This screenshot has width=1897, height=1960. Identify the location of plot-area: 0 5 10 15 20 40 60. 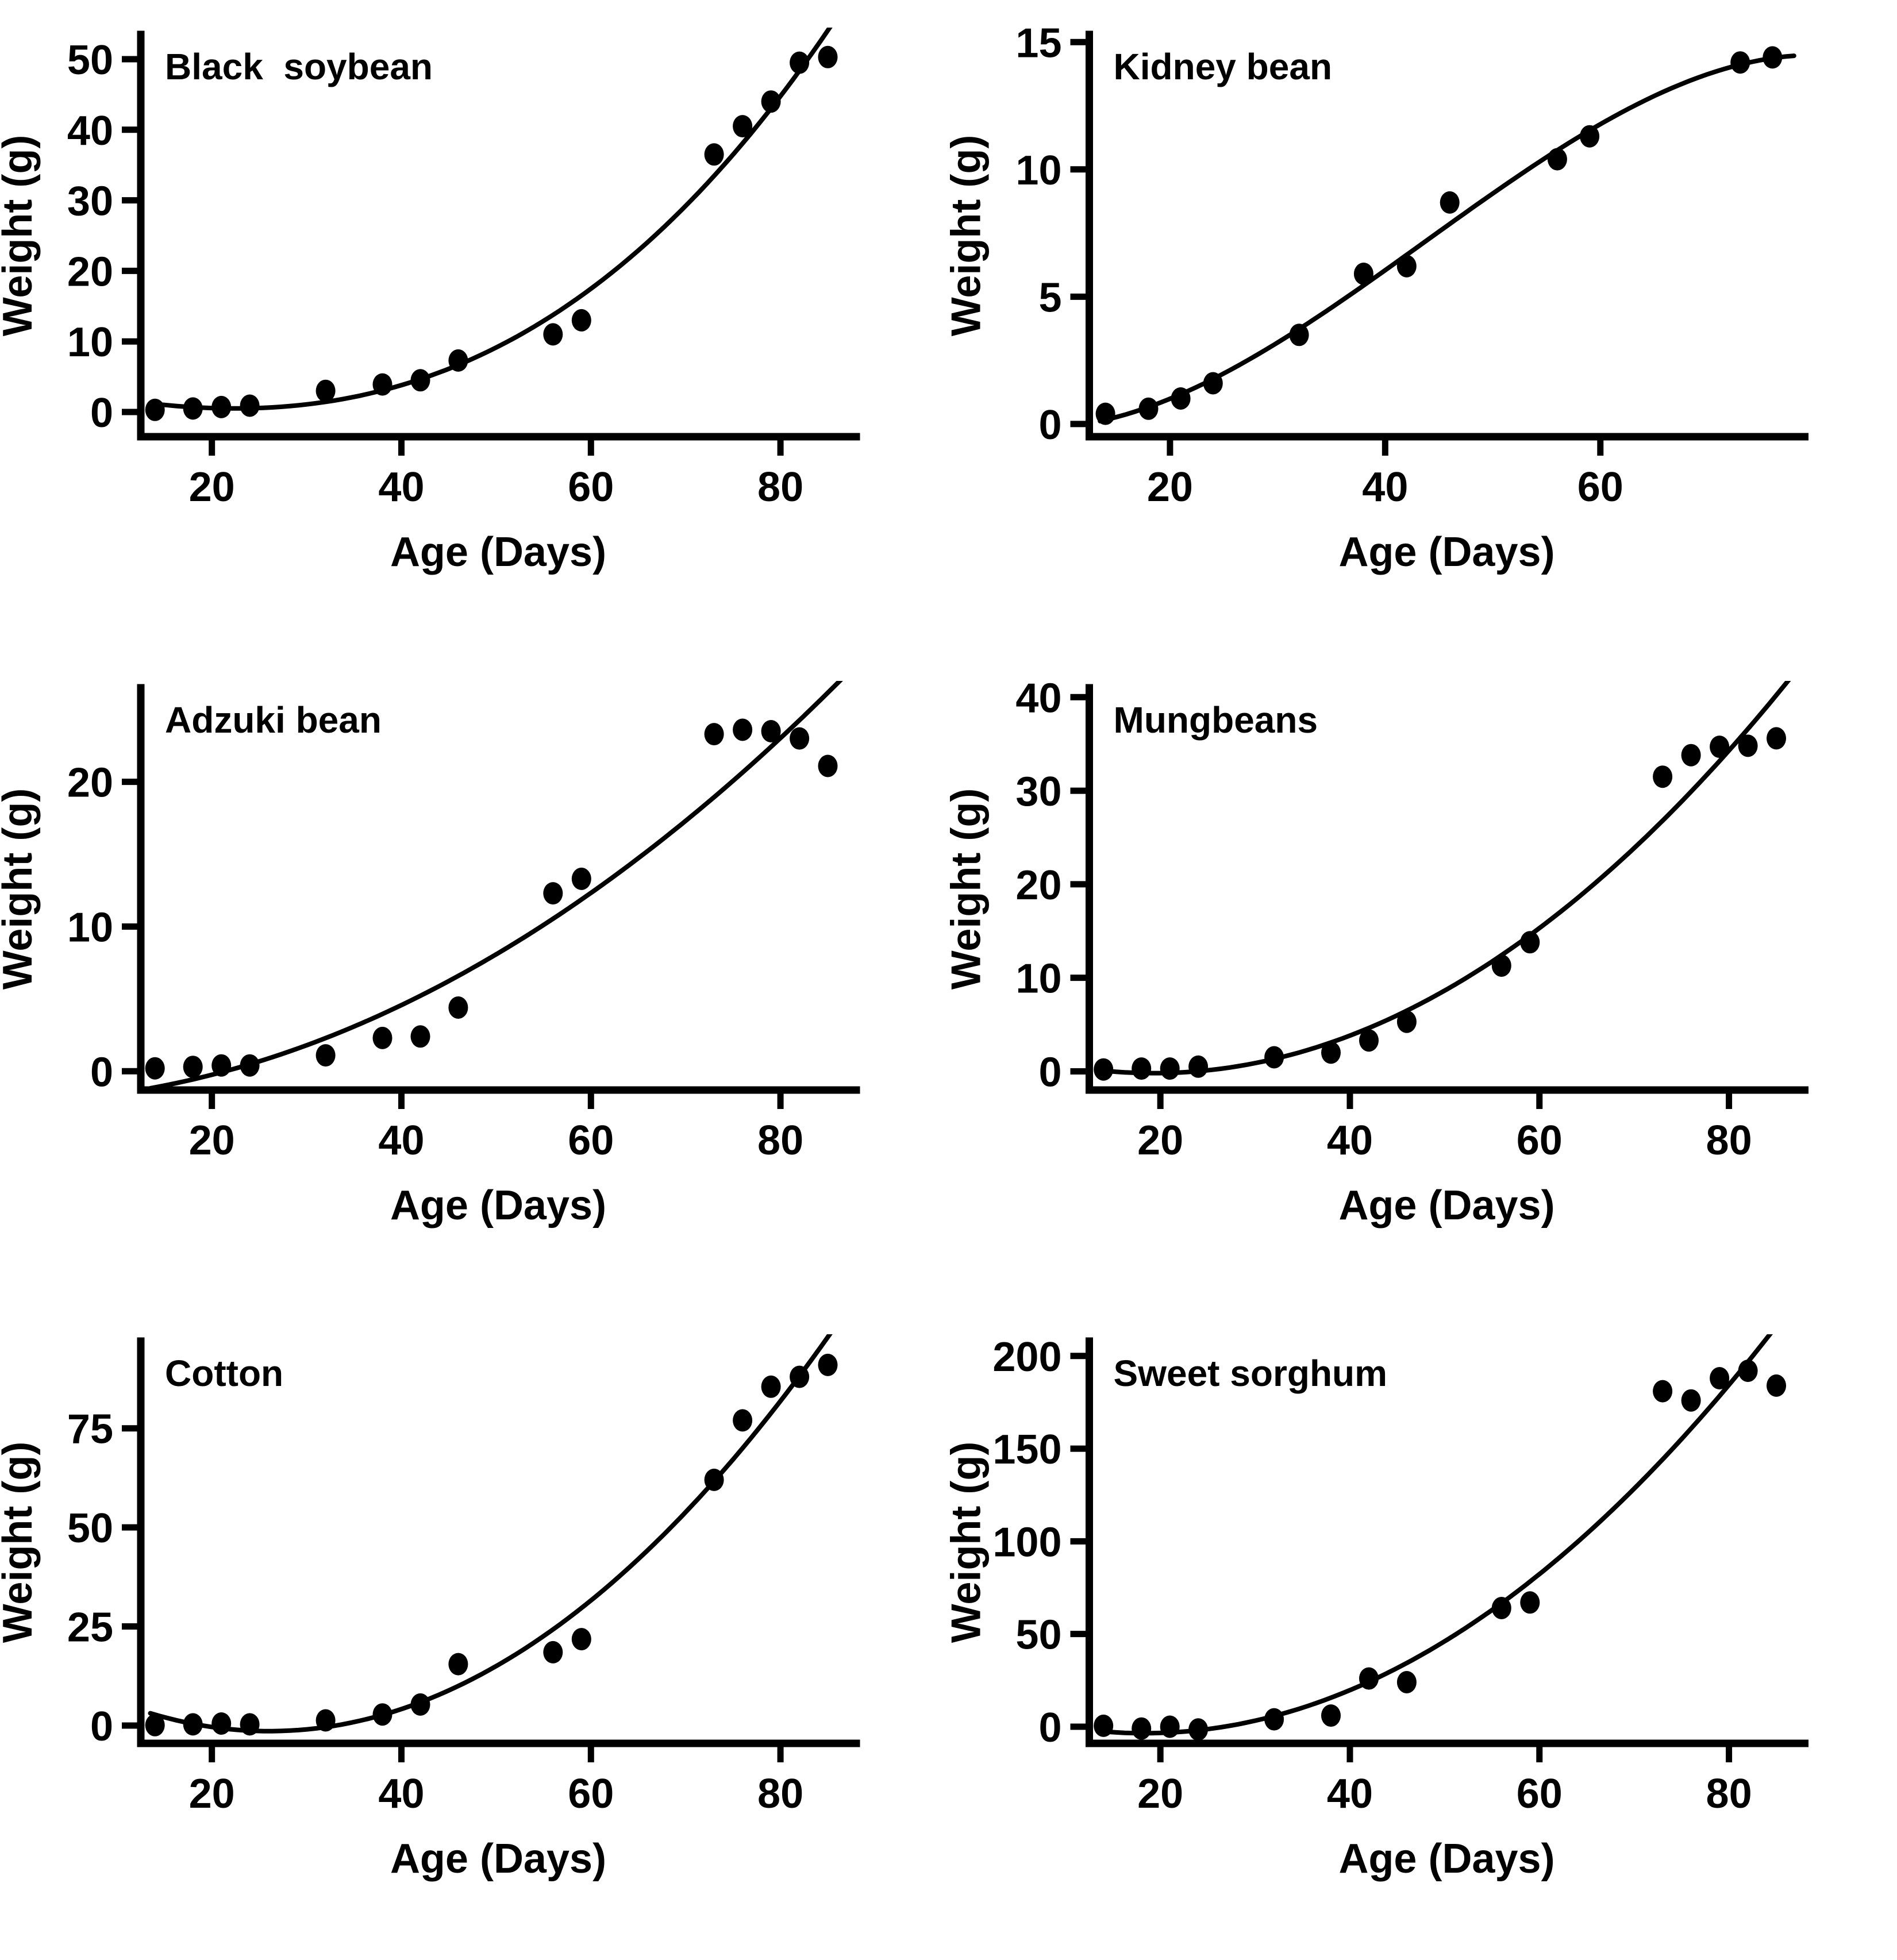
(1412, 265).